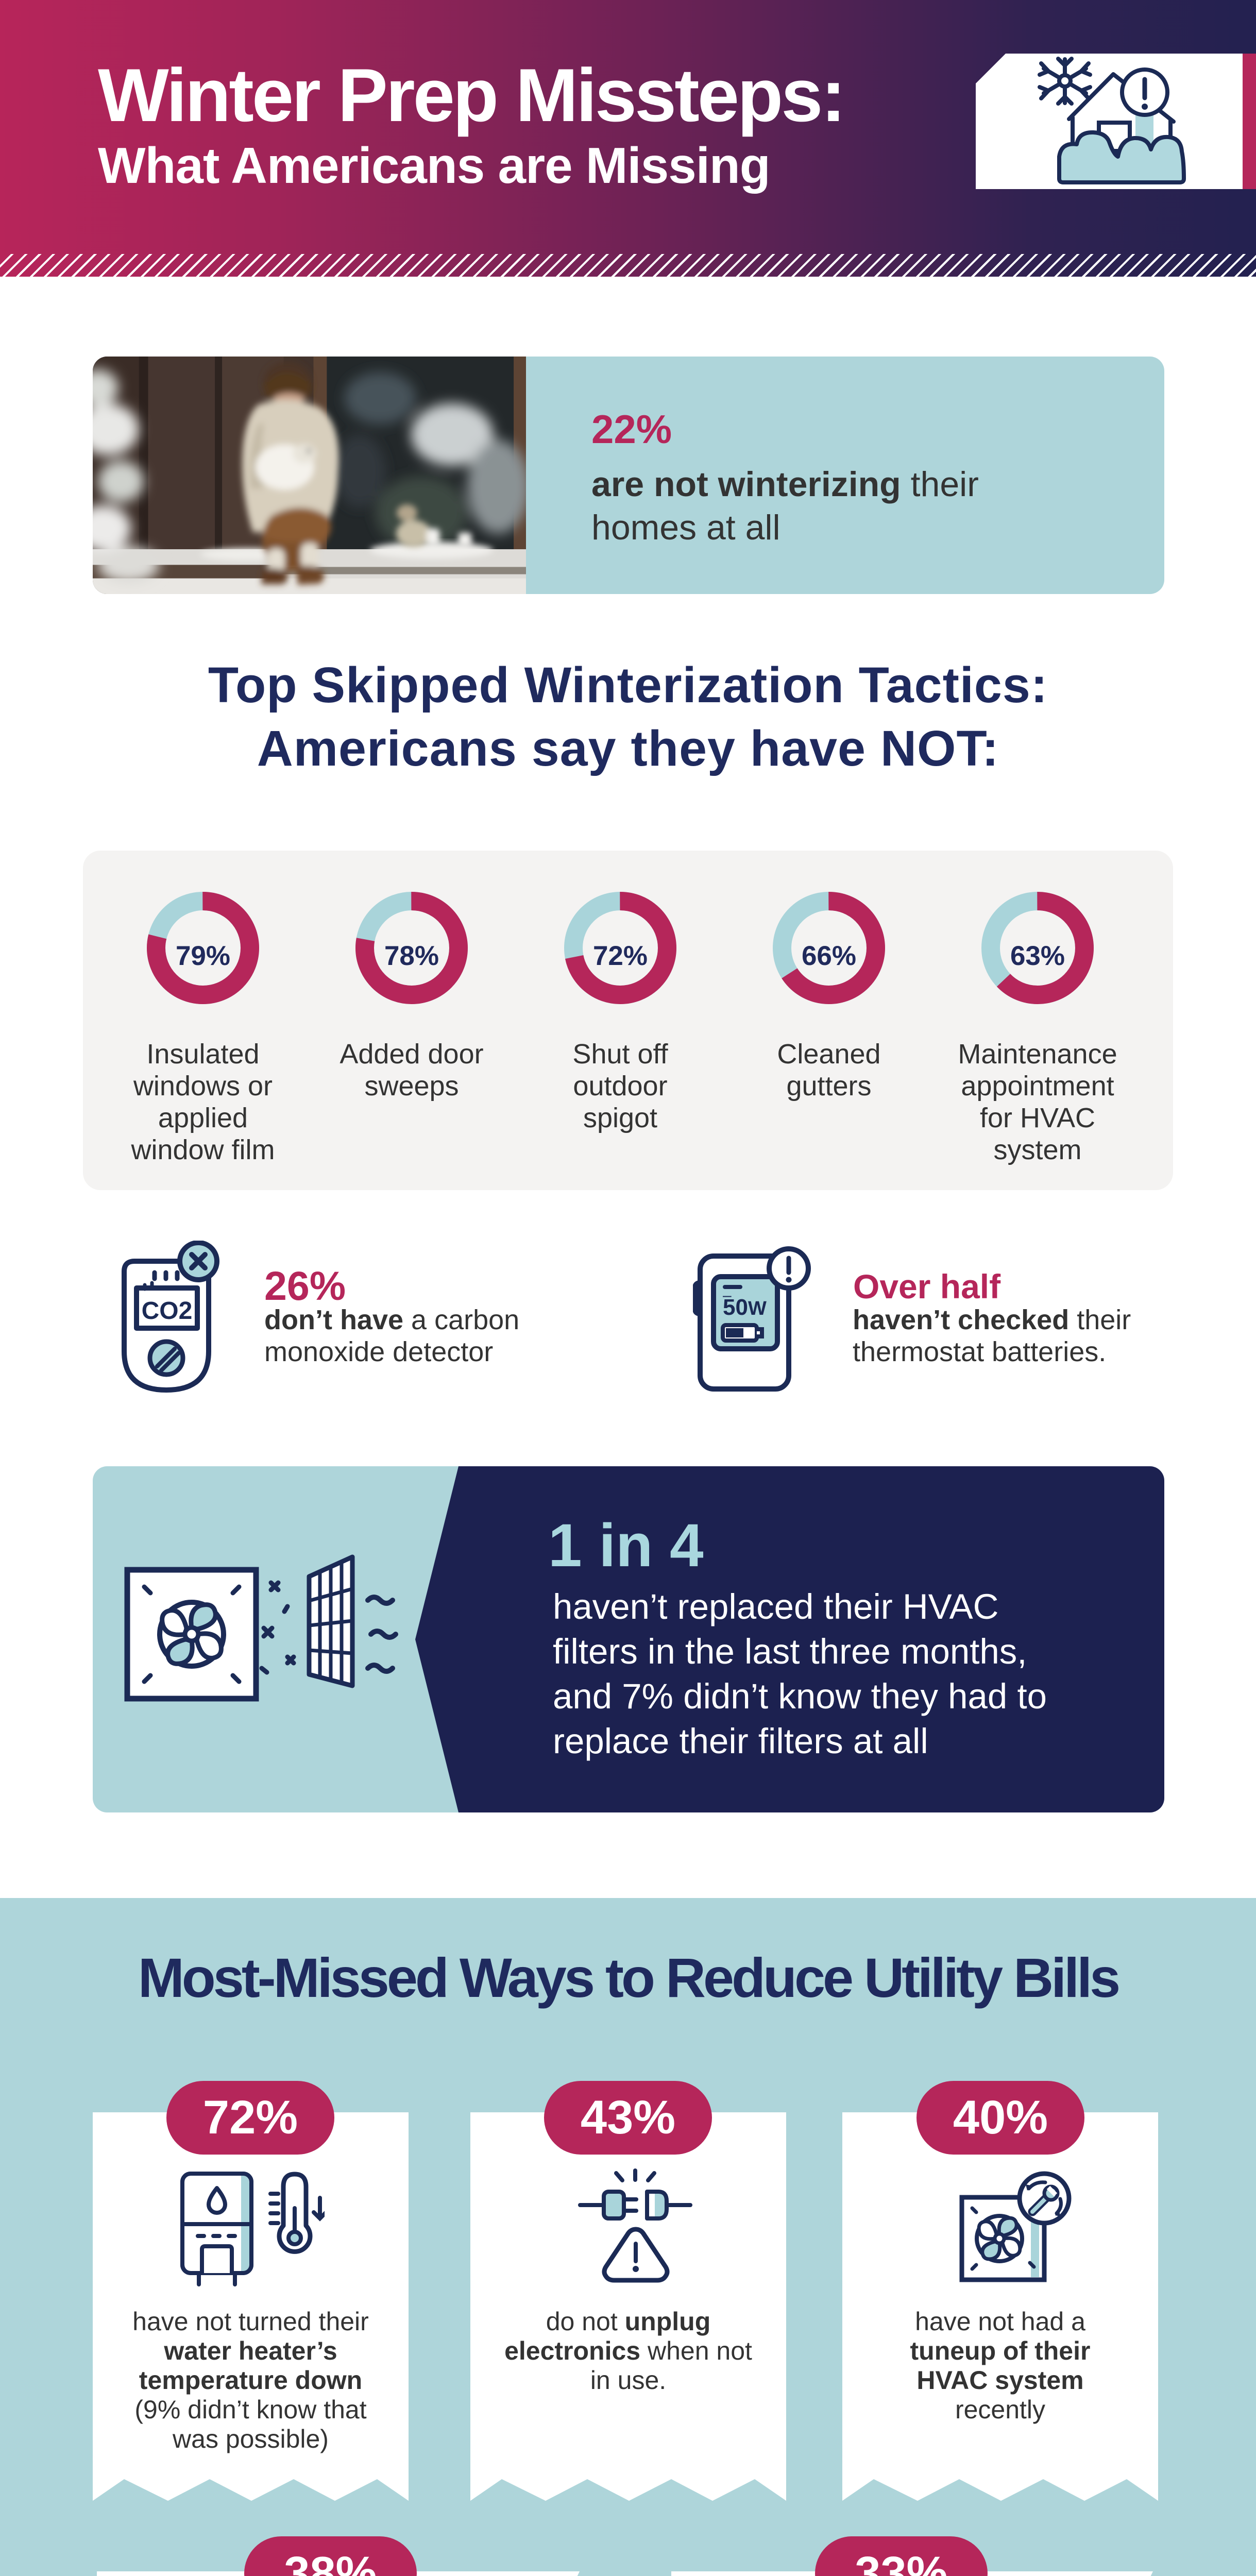  I want to click on svg-text: 63%, so click(1037, 956).